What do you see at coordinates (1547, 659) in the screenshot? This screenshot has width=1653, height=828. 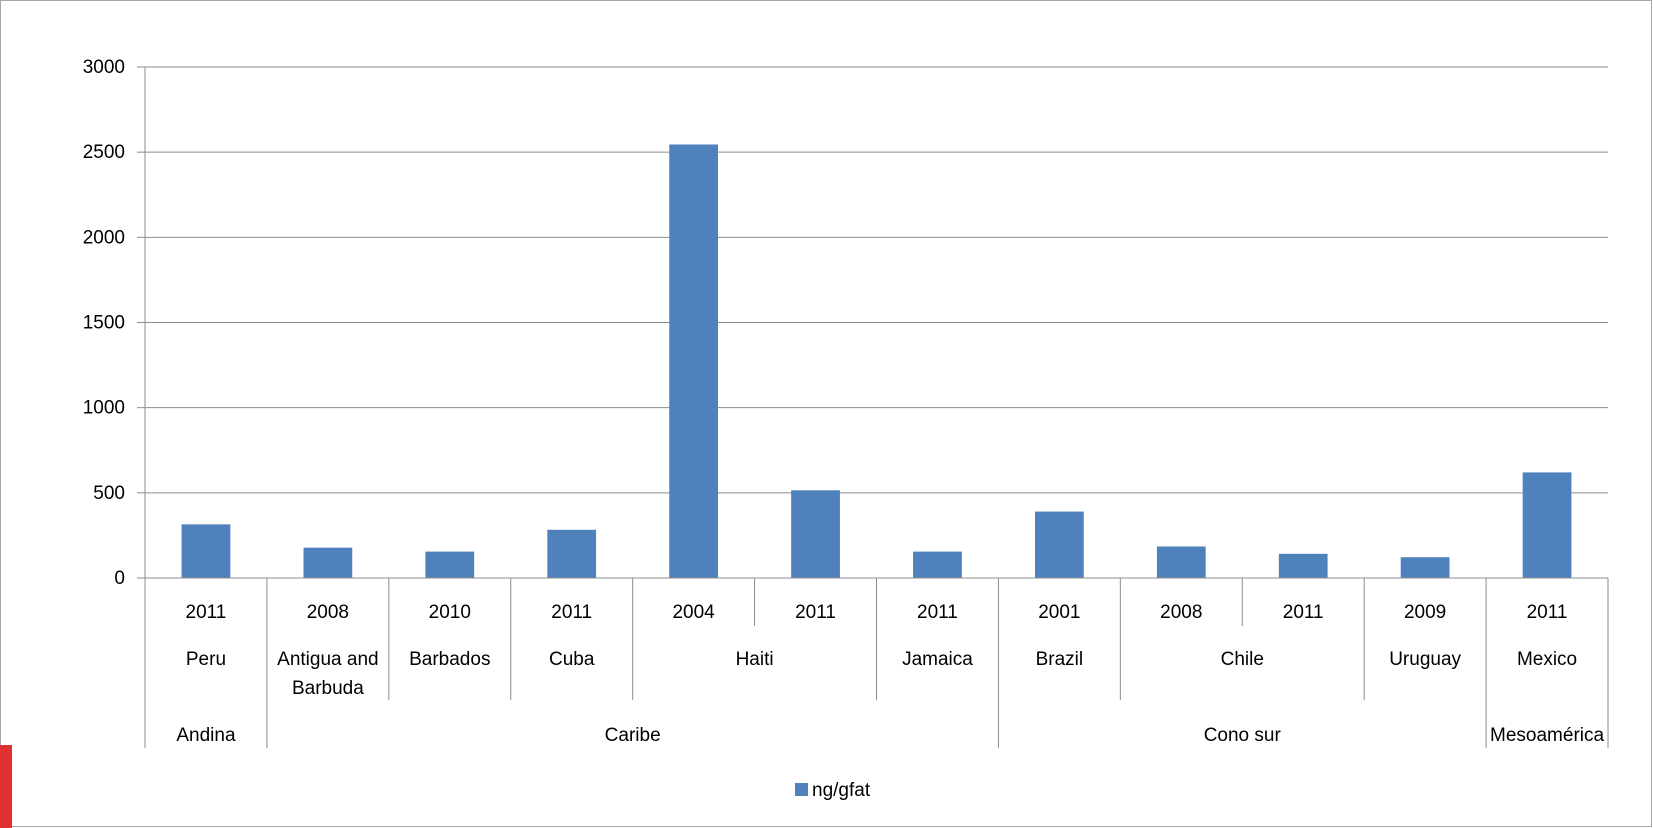 I see `x-country-label: Mexico` at bounding box center [1547, 659].